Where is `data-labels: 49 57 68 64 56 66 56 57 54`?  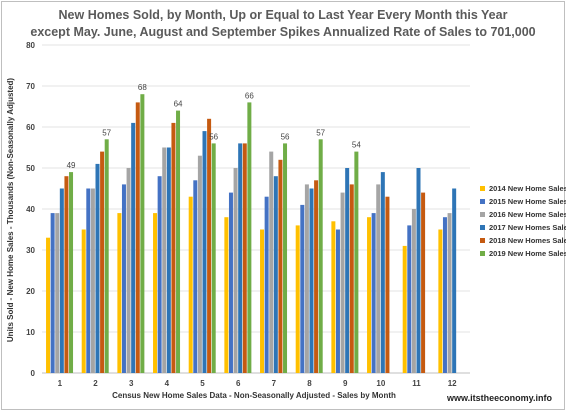 data-labels: 49 57 68 64 56 66 56 57 54 is located at coordinates (214, 126).